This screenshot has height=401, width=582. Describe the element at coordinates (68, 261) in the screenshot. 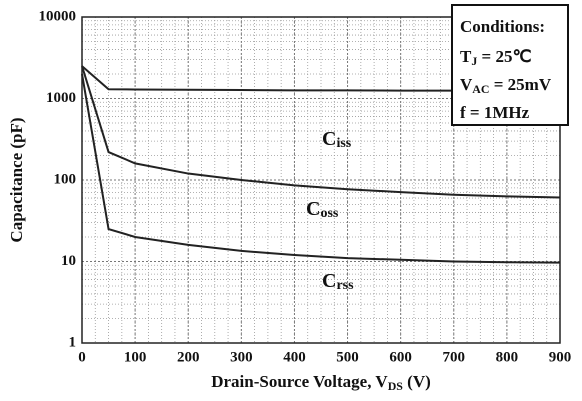

I see `y-tick-label: 10` at that location.